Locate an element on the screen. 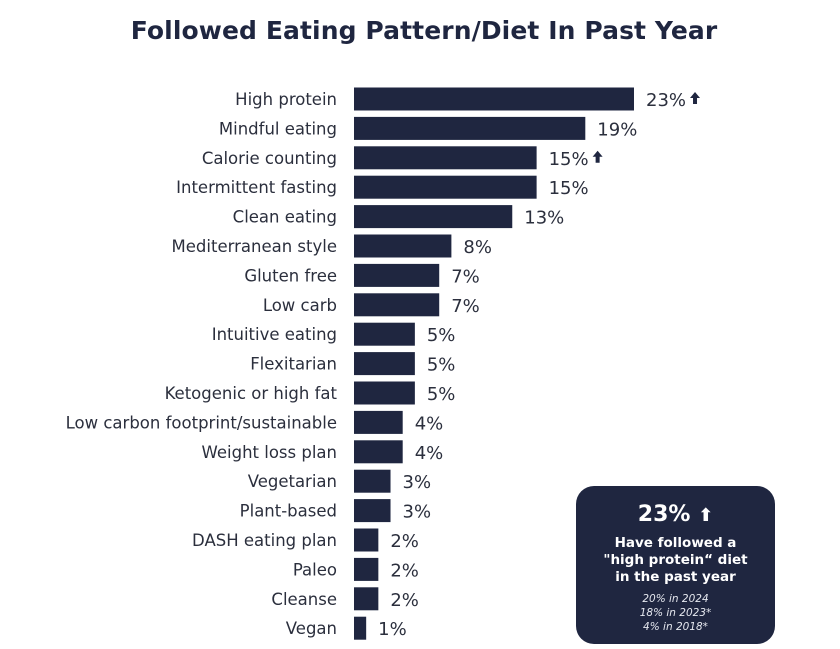 The height and width of the screenshot is (649, 840). category-label: High protein is located at coordinates (286, 99).